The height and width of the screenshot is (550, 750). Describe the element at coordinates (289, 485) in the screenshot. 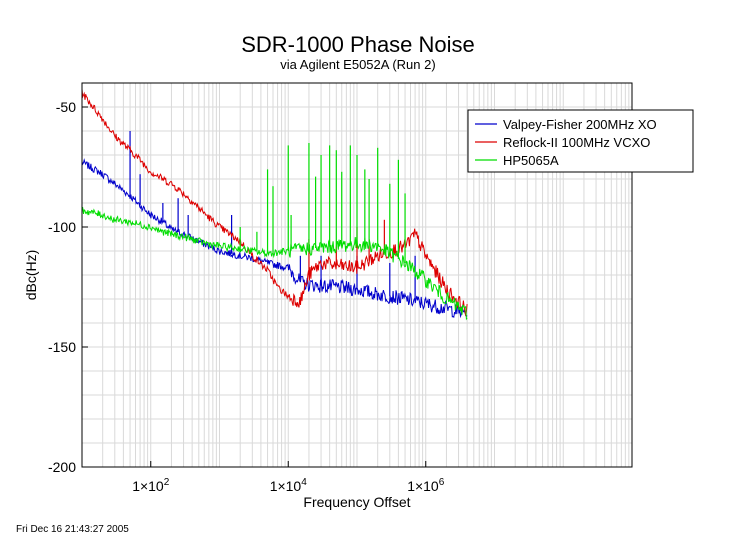

I see `x-tick-label: 1×10⁴` at that location.